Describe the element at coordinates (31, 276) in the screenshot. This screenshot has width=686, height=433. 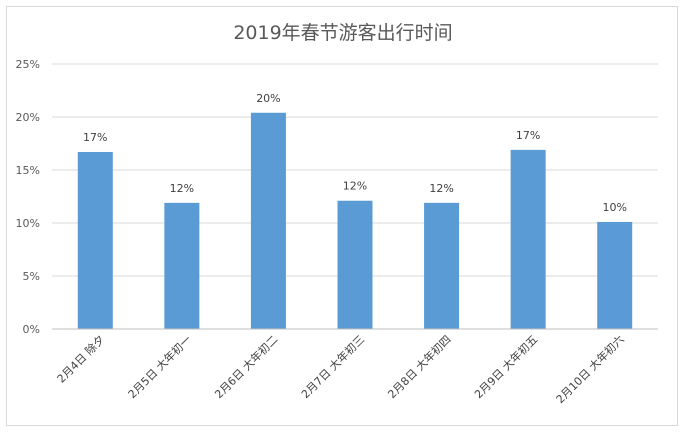
I see `y-tick-label: 5%` at that location.